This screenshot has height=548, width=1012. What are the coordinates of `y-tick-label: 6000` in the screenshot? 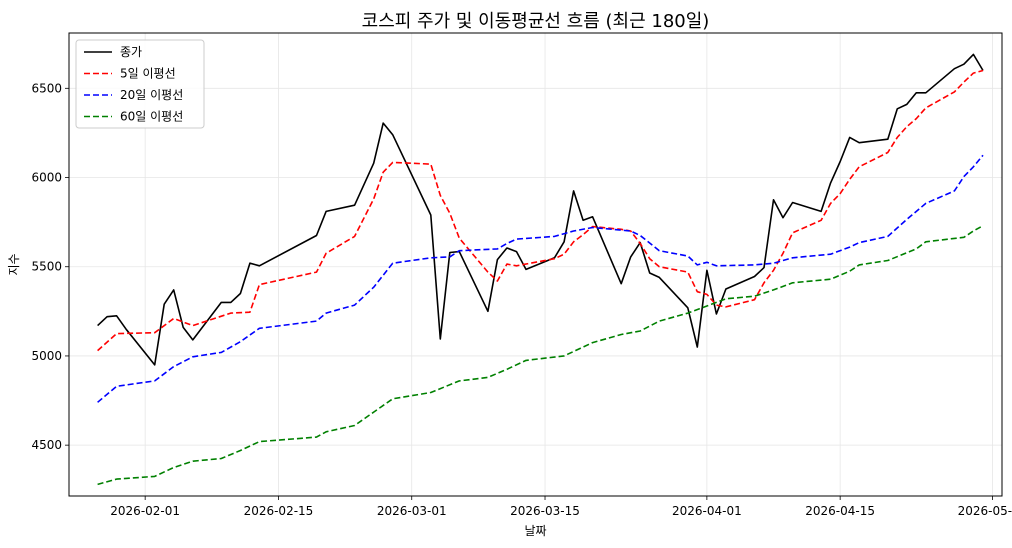 It's located at (46, 178).